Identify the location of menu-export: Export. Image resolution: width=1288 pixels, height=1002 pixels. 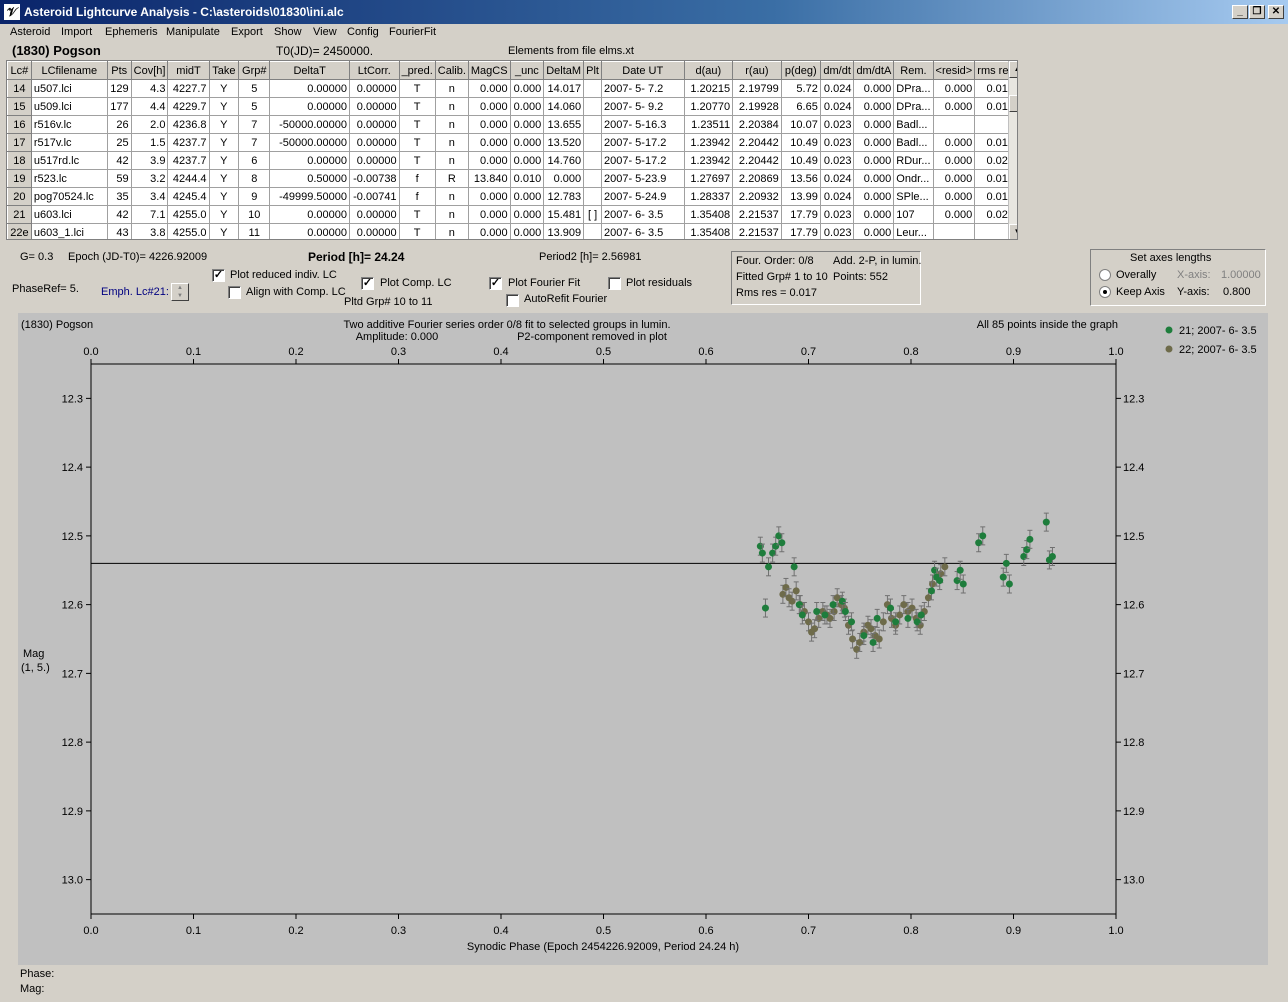
(247, 32).